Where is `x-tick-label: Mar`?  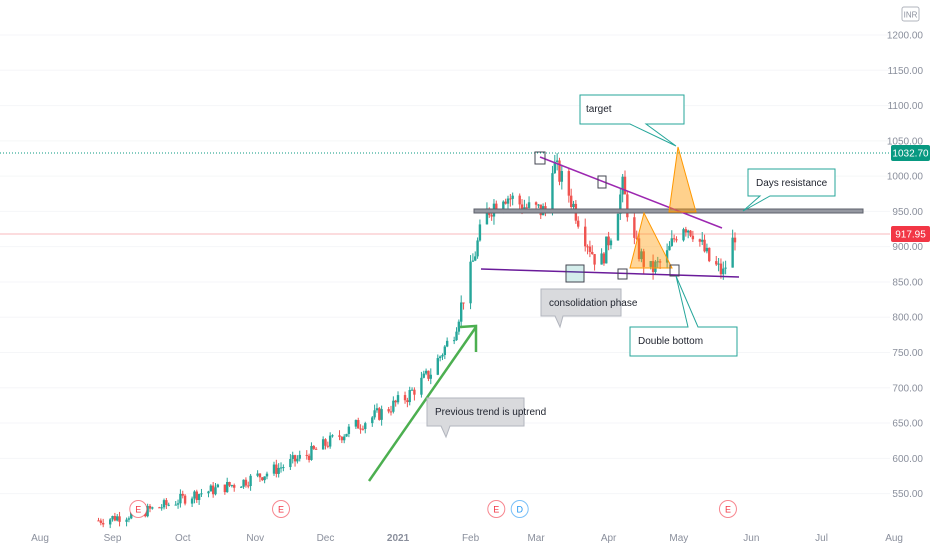 x-tick-label: Mar is located at coordinates (536, 538).